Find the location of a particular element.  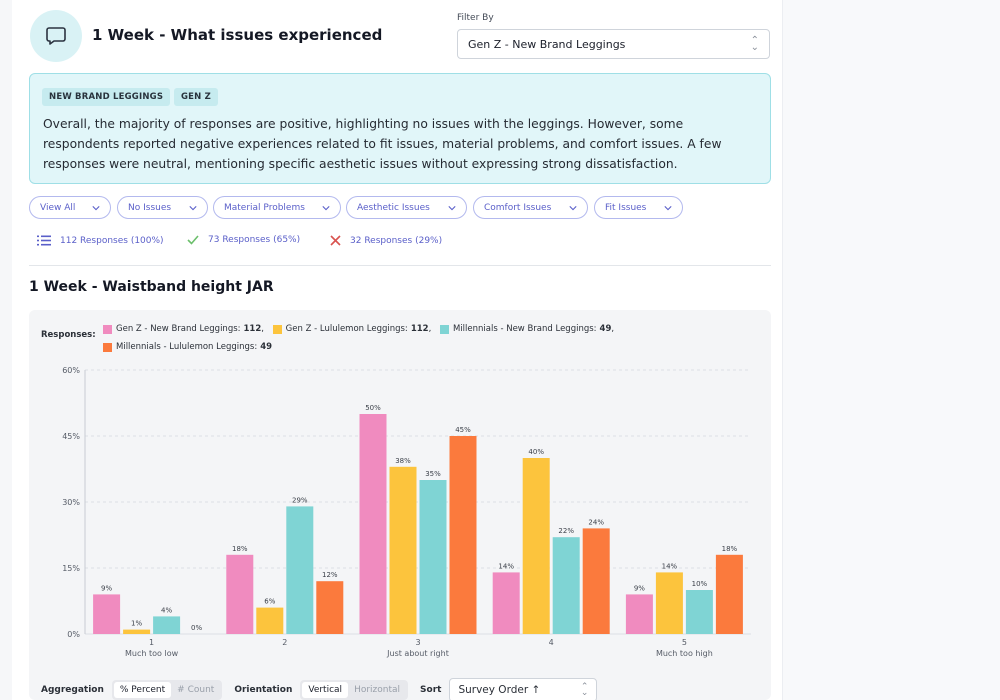

data-label: 40% is located at coordinates (536, 452).